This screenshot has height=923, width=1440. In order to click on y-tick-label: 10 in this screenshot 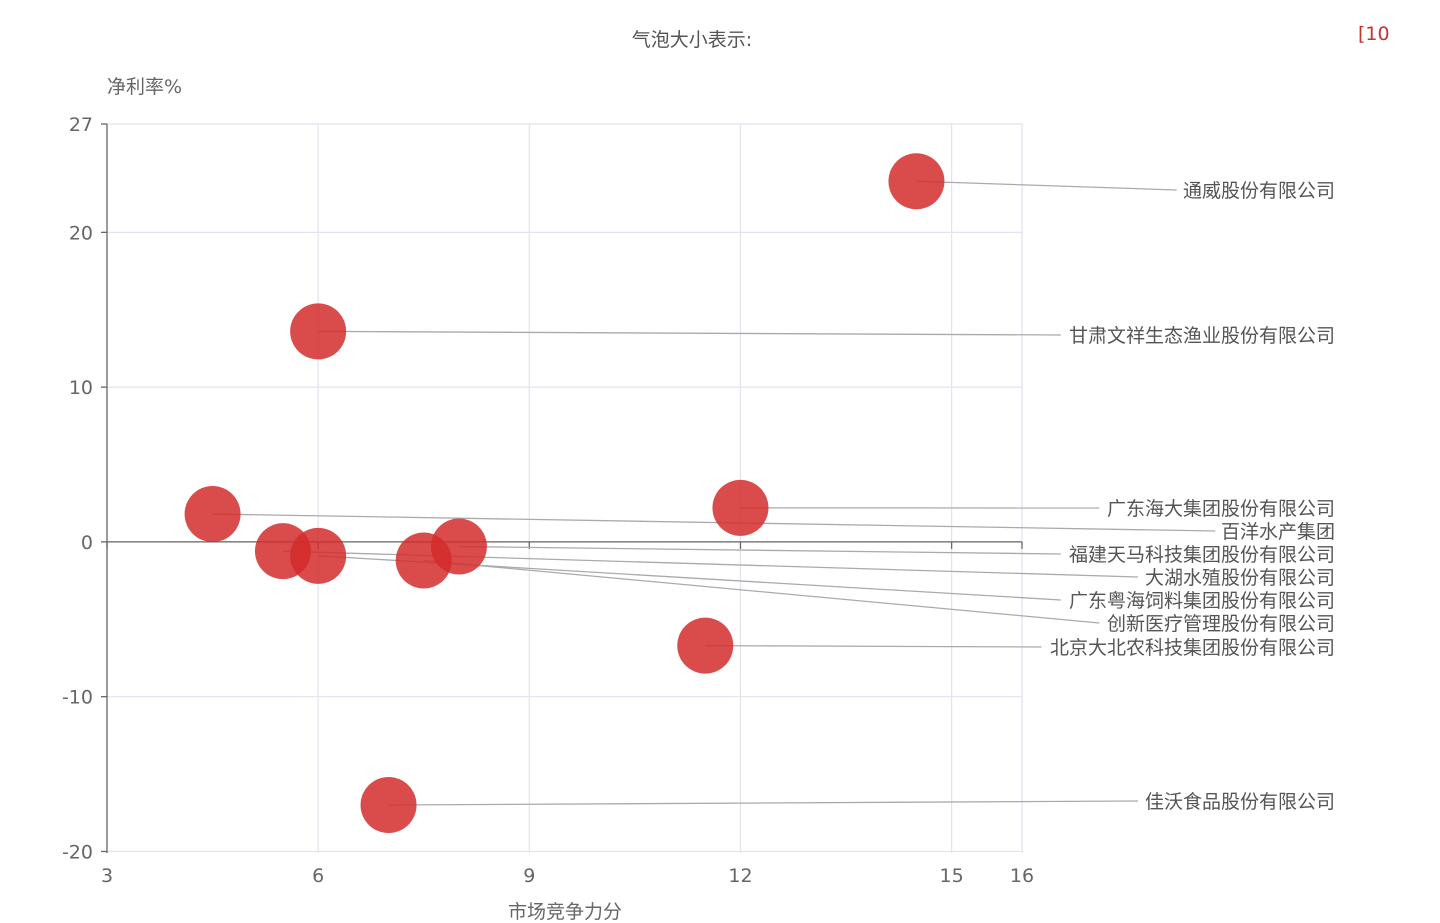, I will do `click(81, 388)`.